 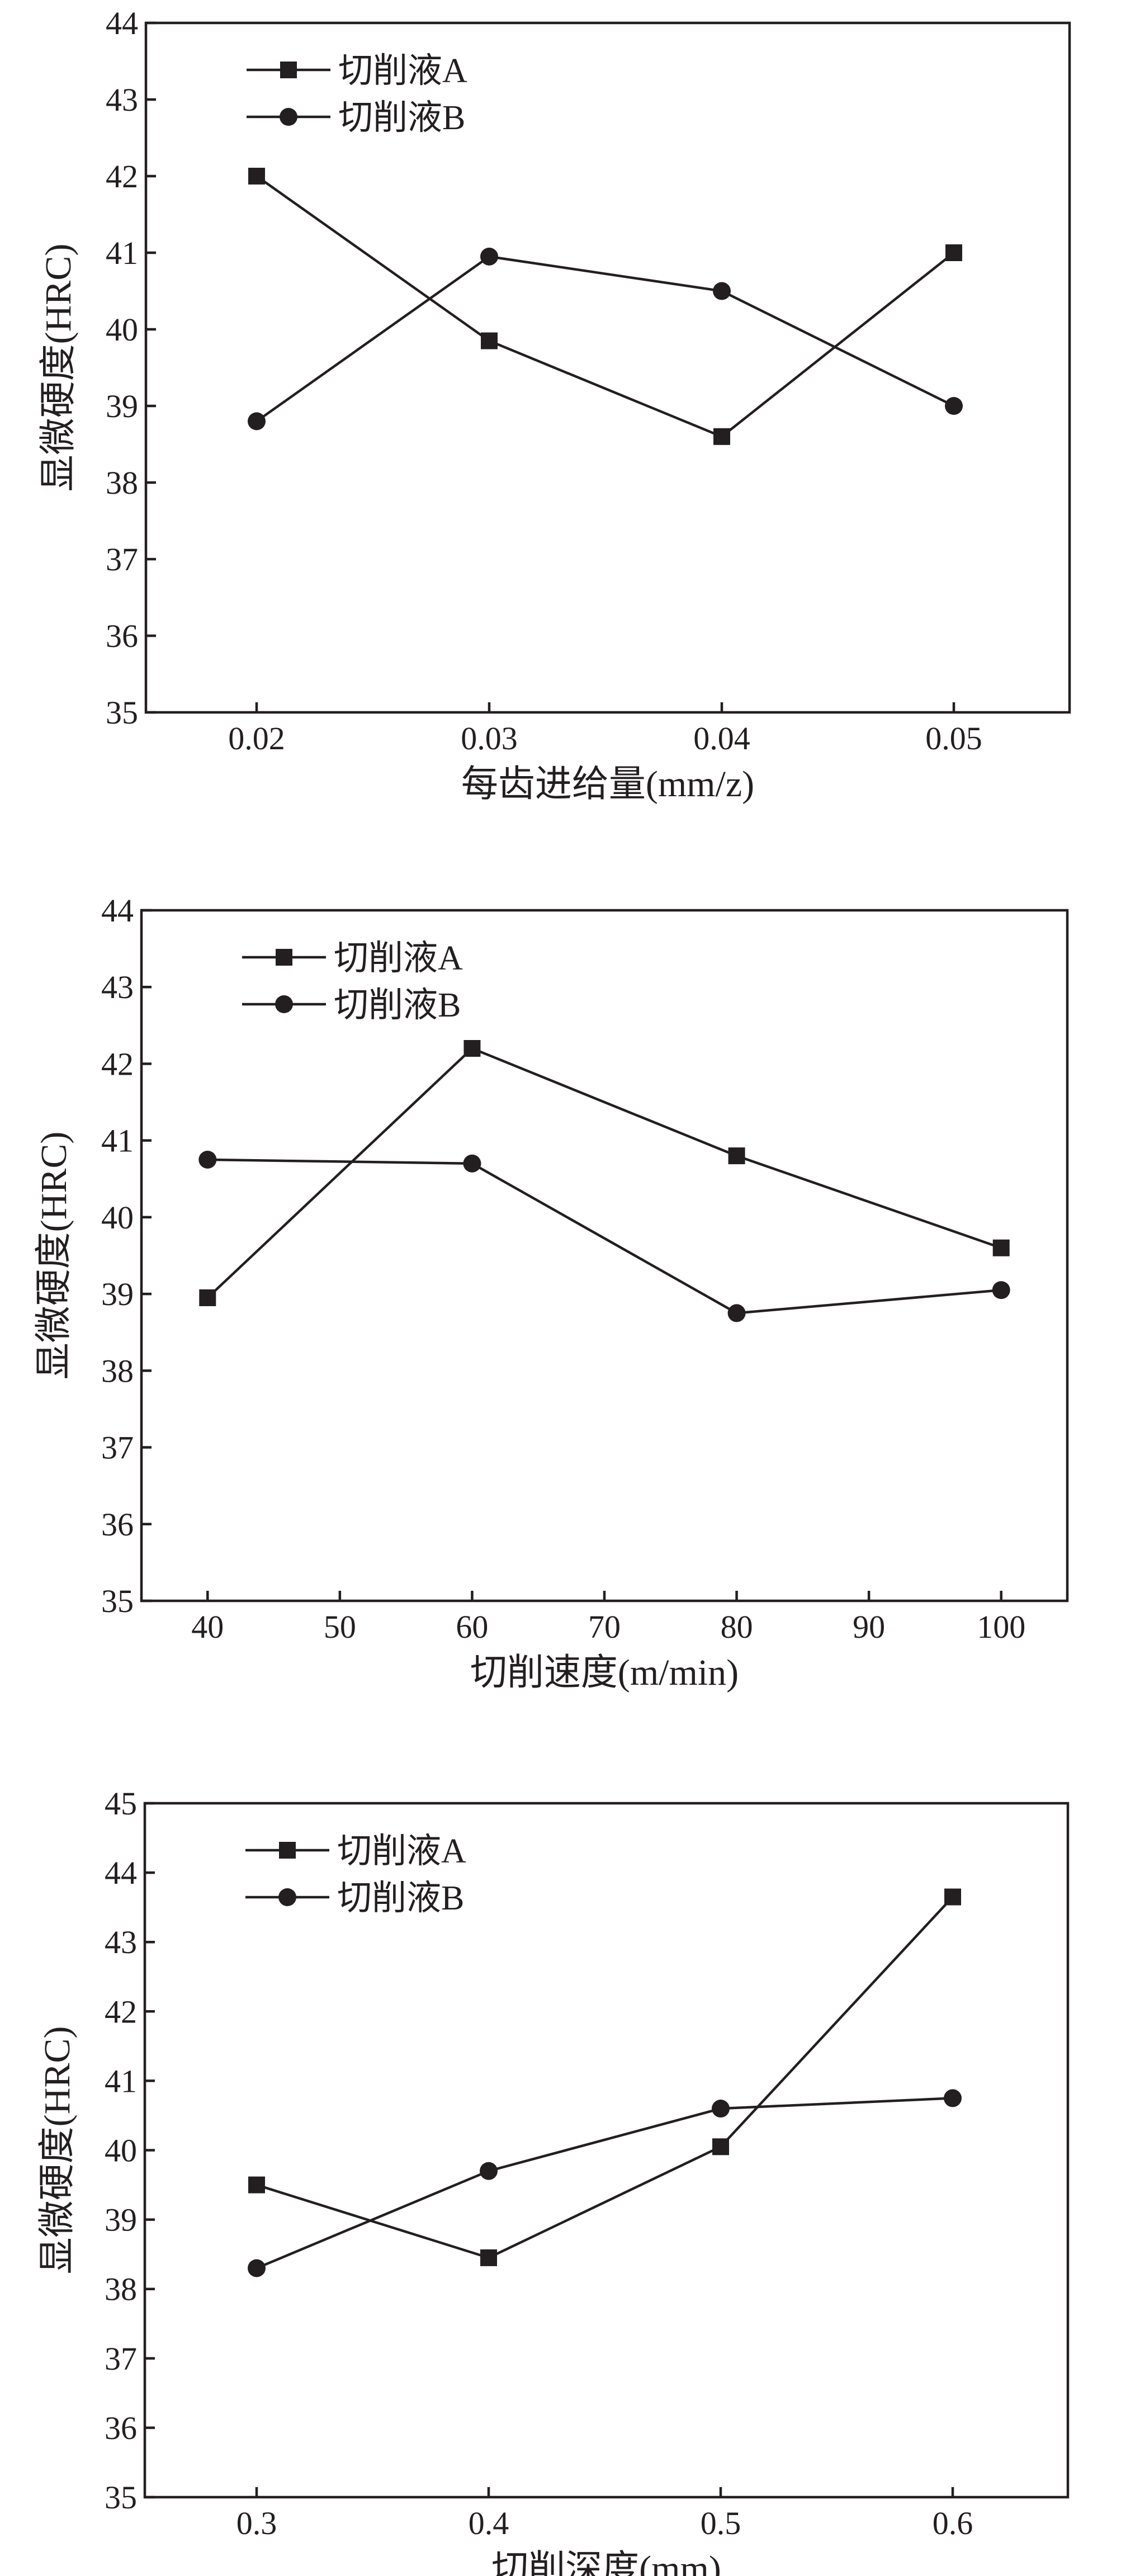 I want to click on x-tick-label: 70, so click(x=604, y=1627).